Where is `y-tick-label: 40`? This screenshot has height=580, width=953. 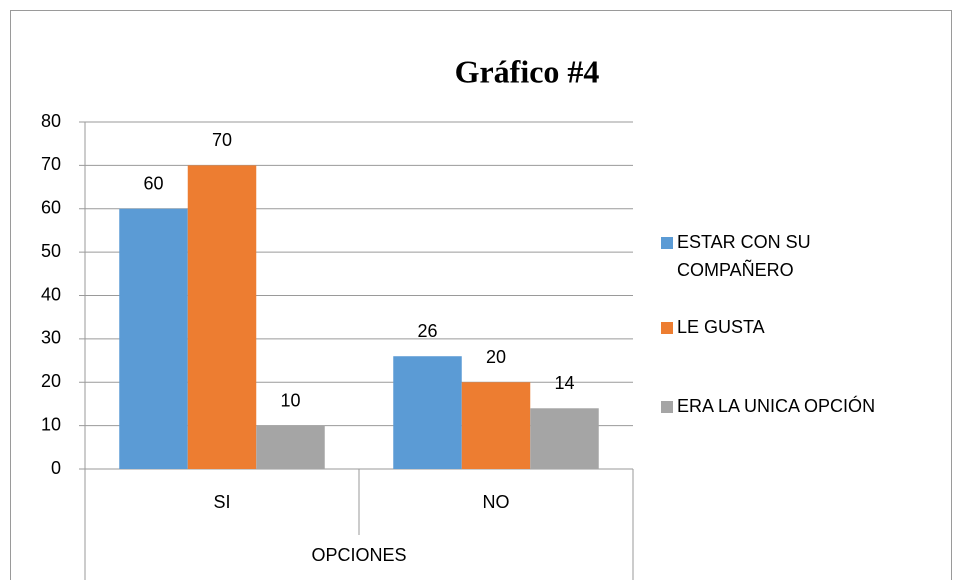 y-tick-label: 40 is located at coordinates (51, 294).